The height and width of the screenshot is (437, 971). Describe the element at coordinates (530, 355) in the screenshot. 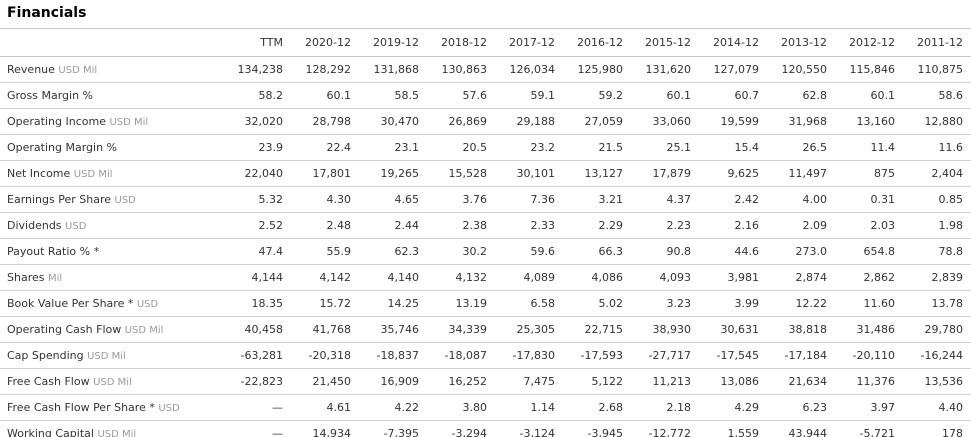

I see `cell-value: -17,830` at that location.